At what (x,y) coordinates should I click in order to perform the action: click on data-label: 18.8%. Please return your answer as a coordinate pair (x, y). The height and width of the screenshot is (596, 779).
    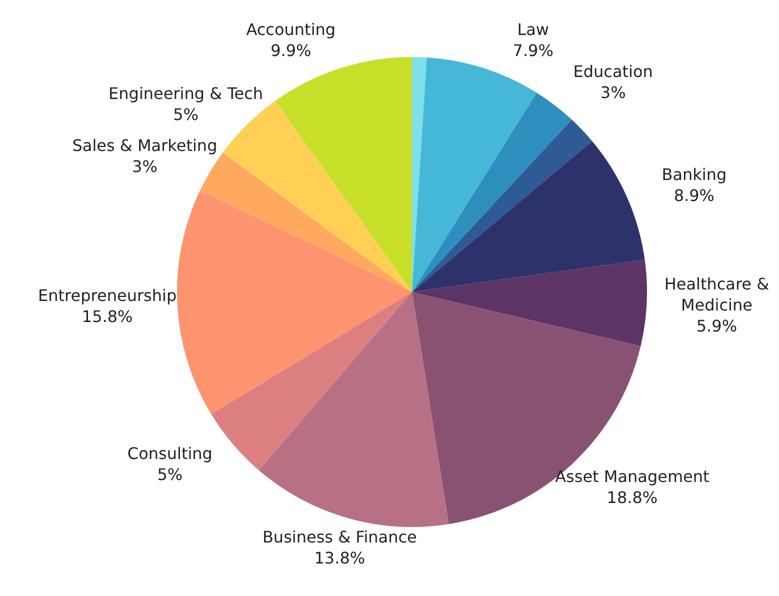
    Looking at the image, I should click on (632, 496).